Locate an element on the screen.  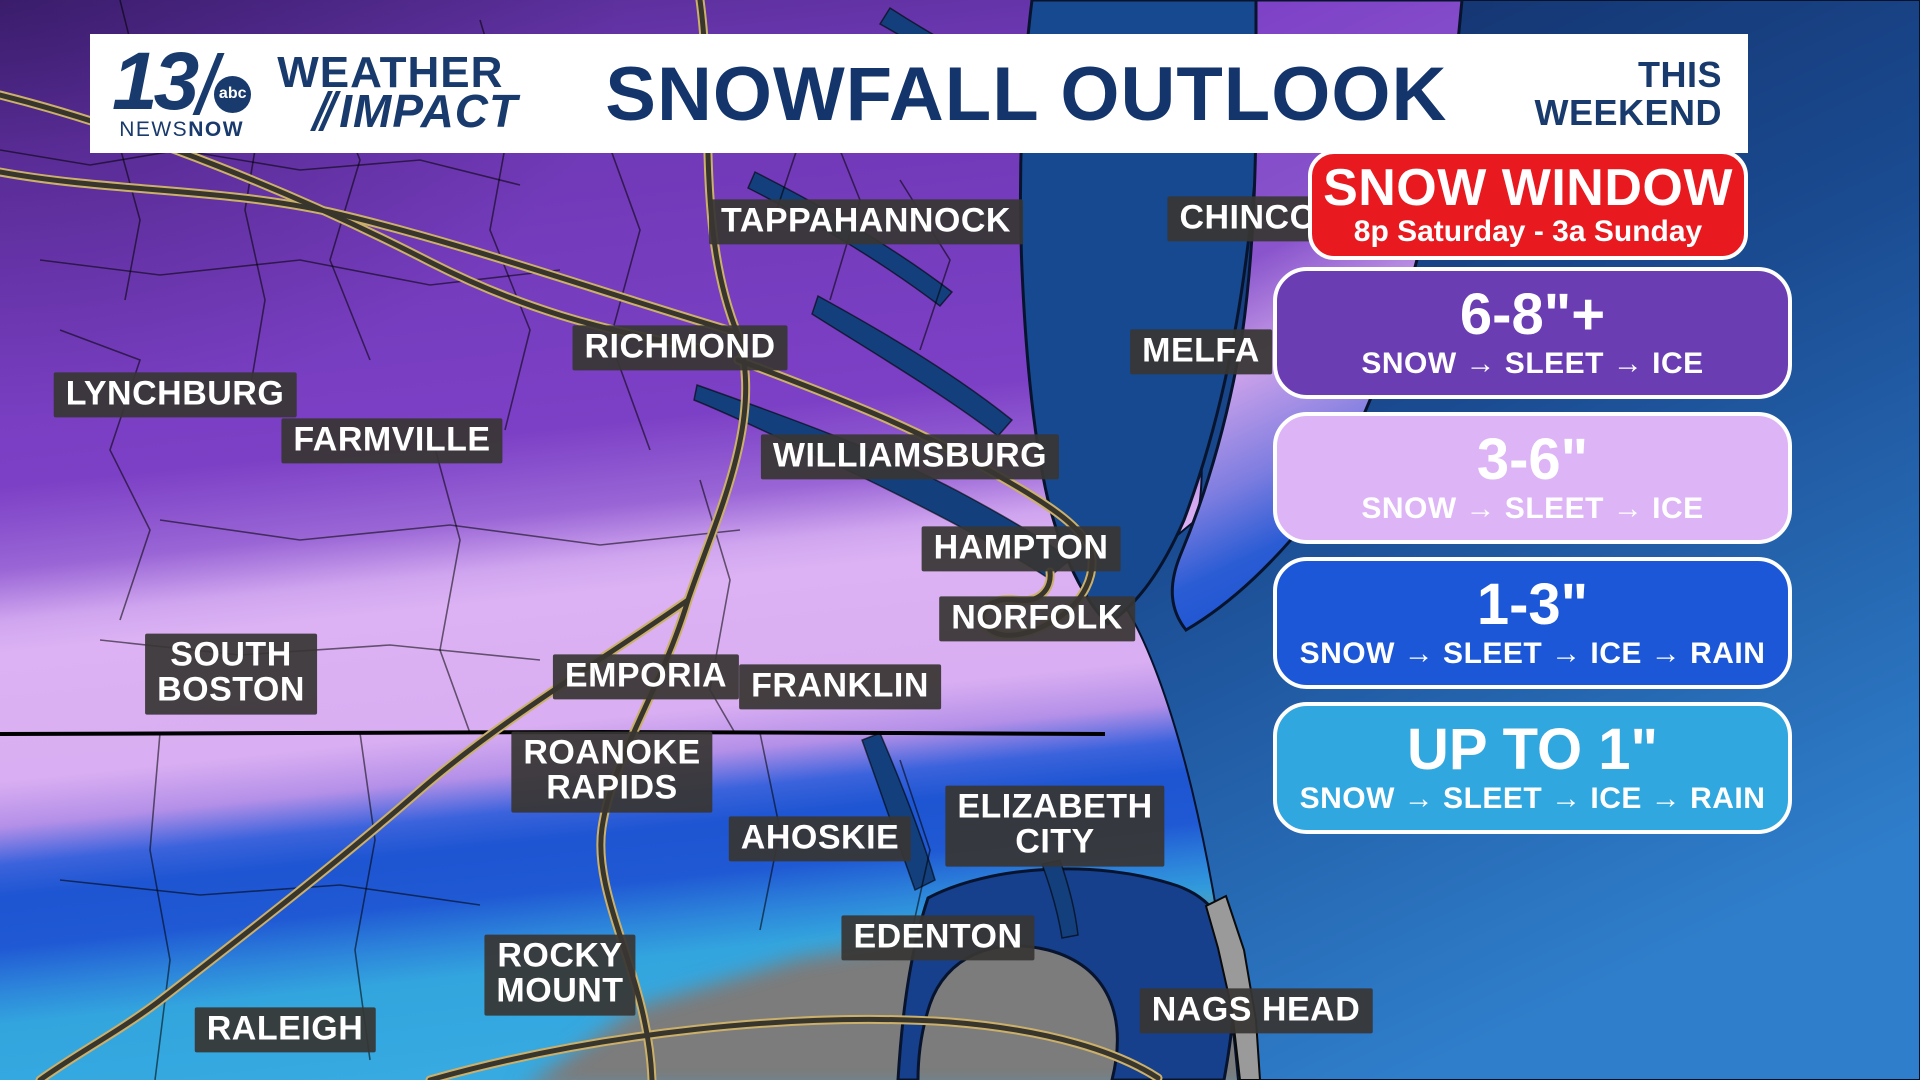
page-title: SNOWFALL OUTLOOK is located at coordinates (1026, 94).